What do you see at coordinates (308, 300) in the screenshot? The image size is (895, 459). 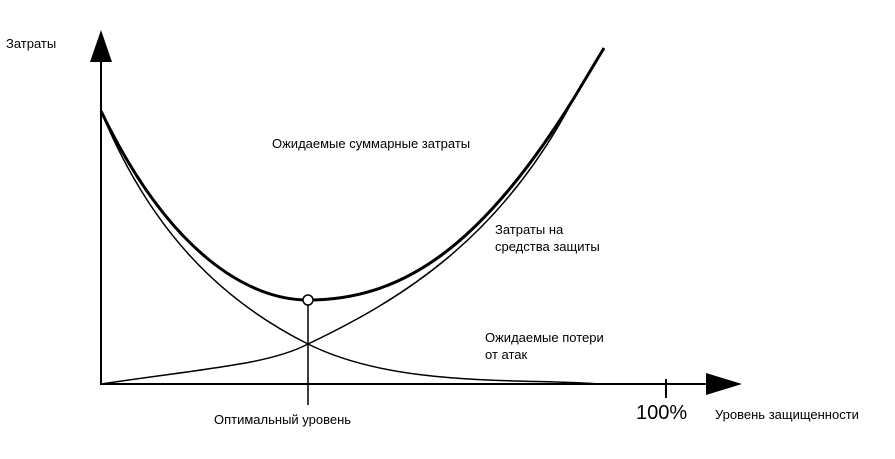 I see `optimal-point-marker` at bounding box center [308, 300].